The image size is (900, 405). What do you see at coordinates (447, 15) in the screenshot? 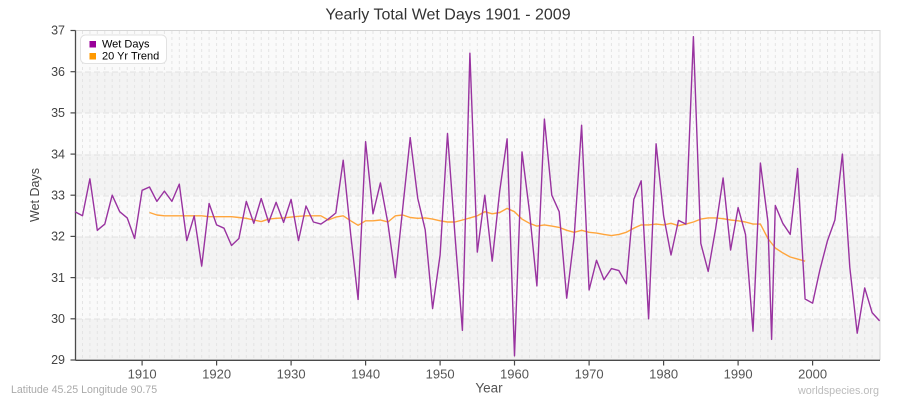
I see `svg-text:Yearly Total Wet Days 1901 - 2: Yearly Total Wet Days 1901 - 2009` at bounding box center [447, 15].